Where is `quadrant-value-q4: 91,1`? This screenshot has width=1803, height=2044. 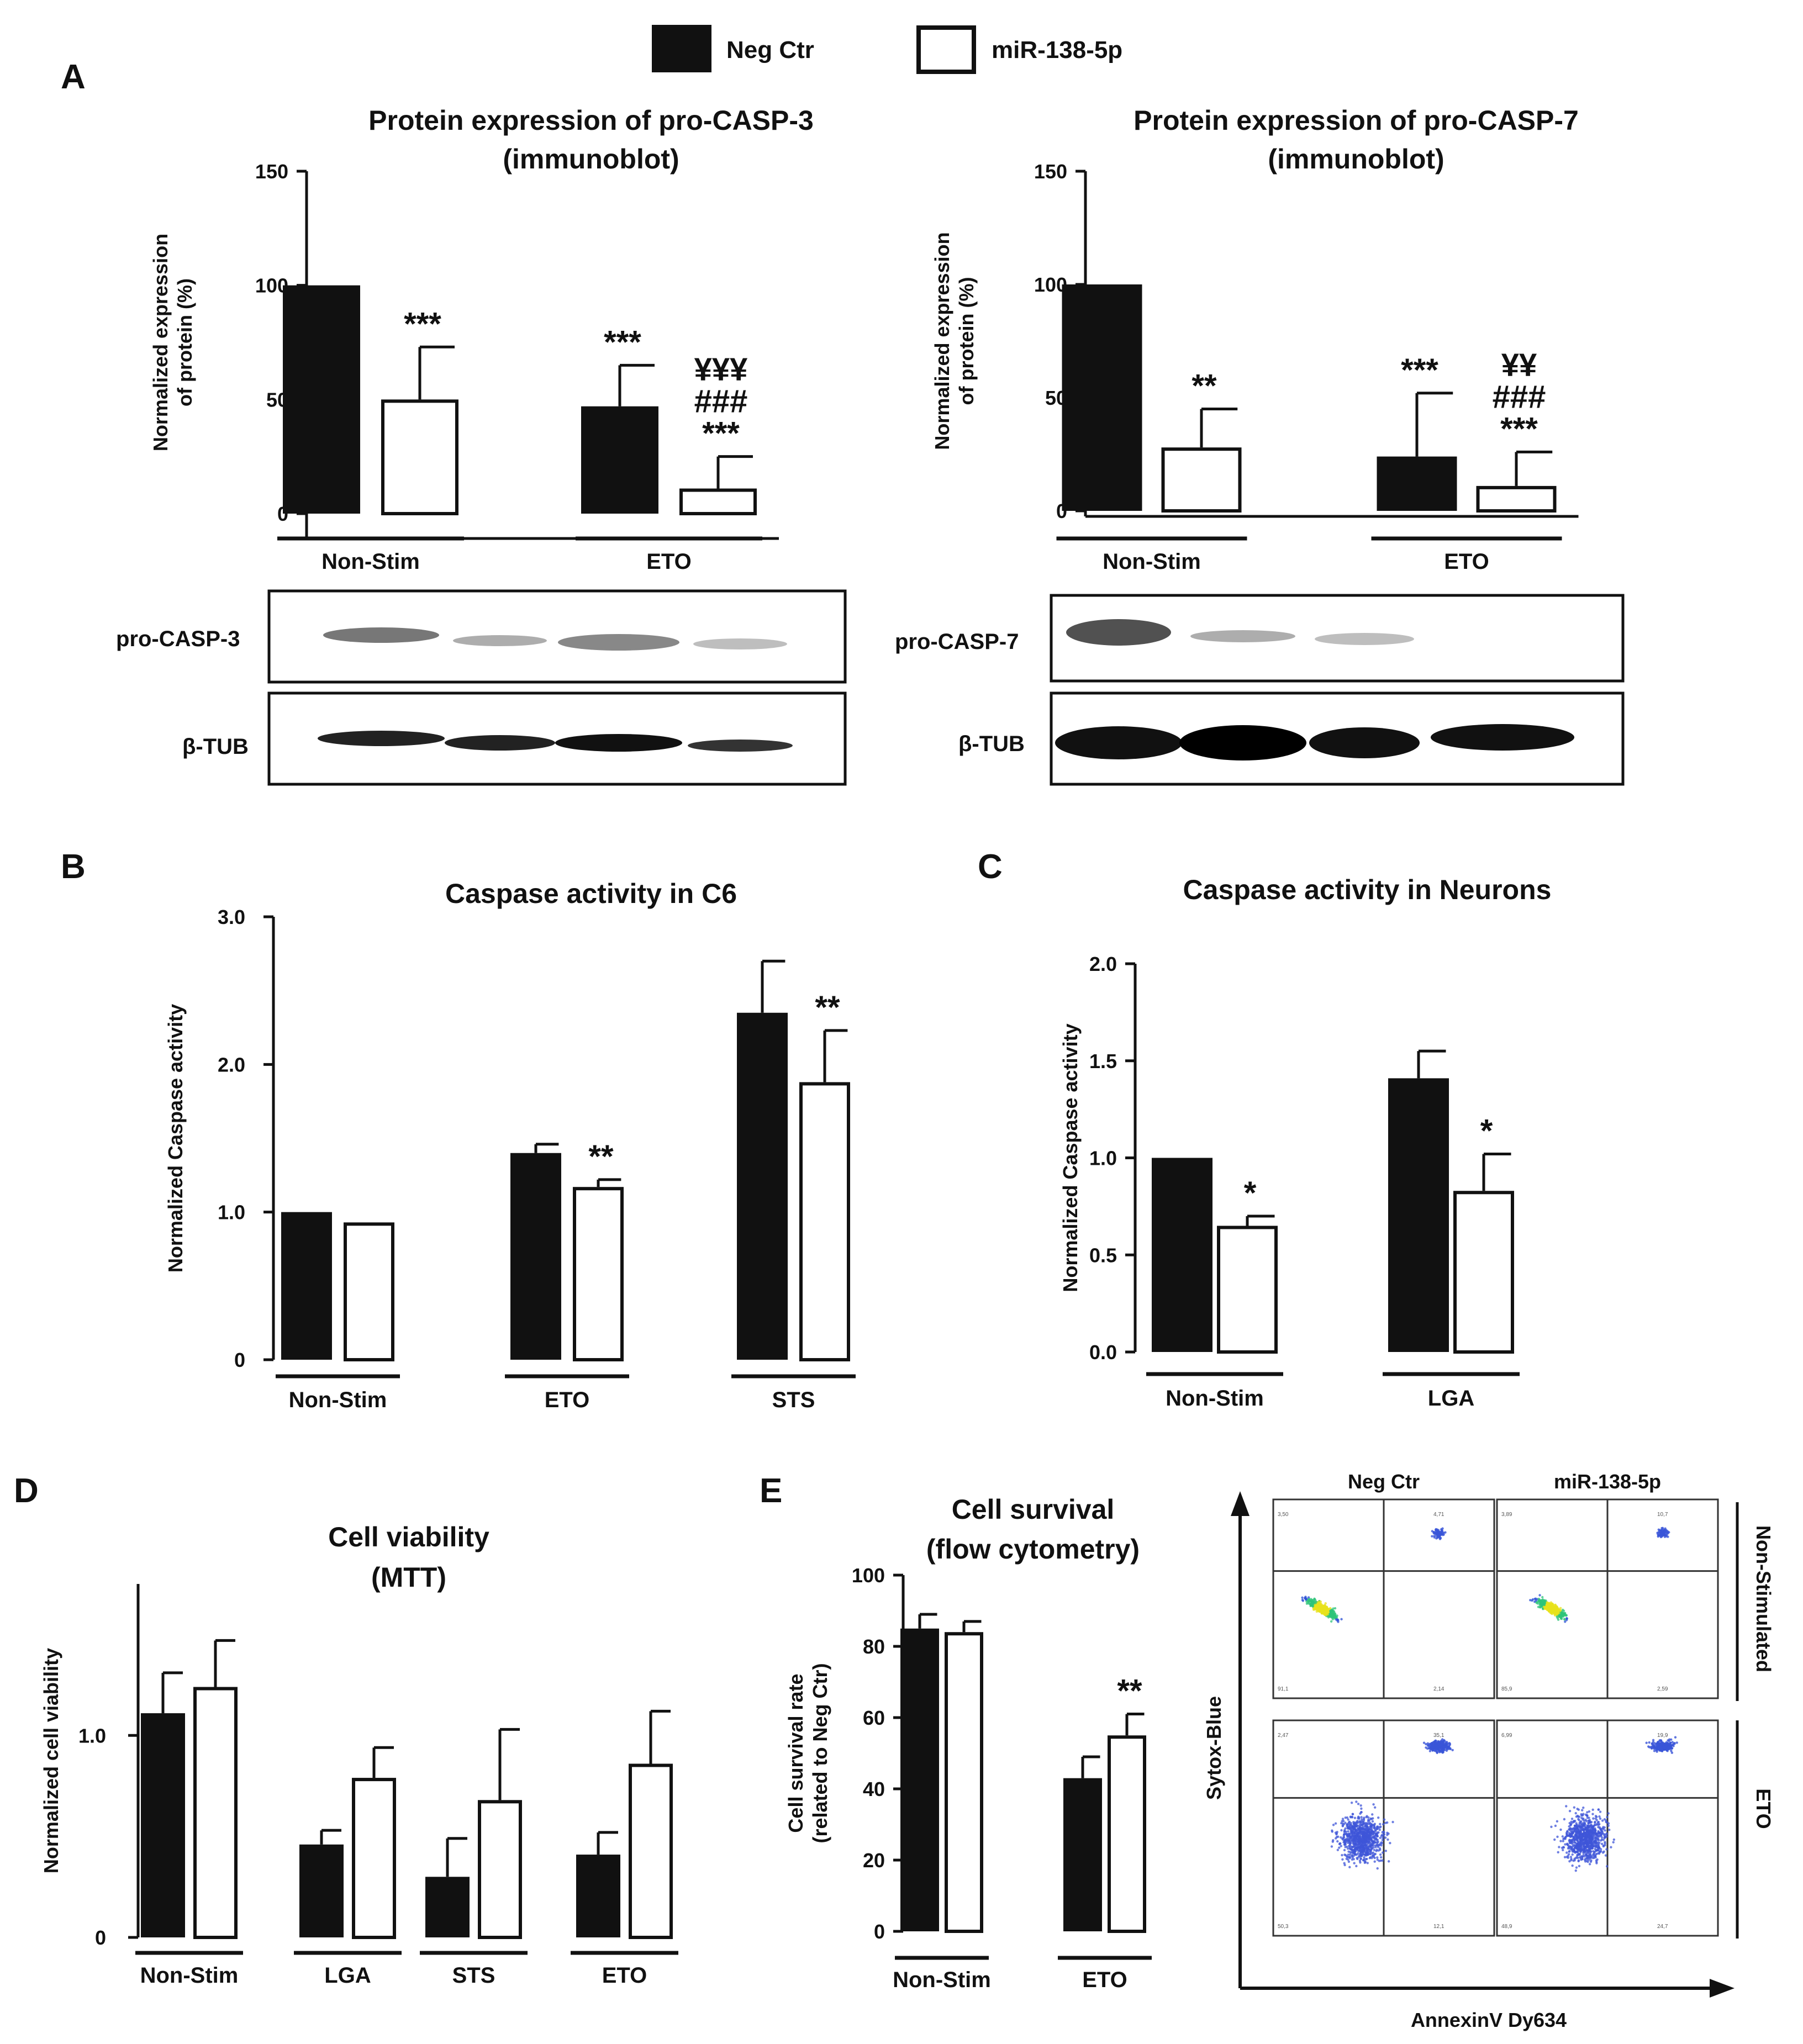 quadrant-value-q4: 91,1 is located at coordinates (1283, 1689).